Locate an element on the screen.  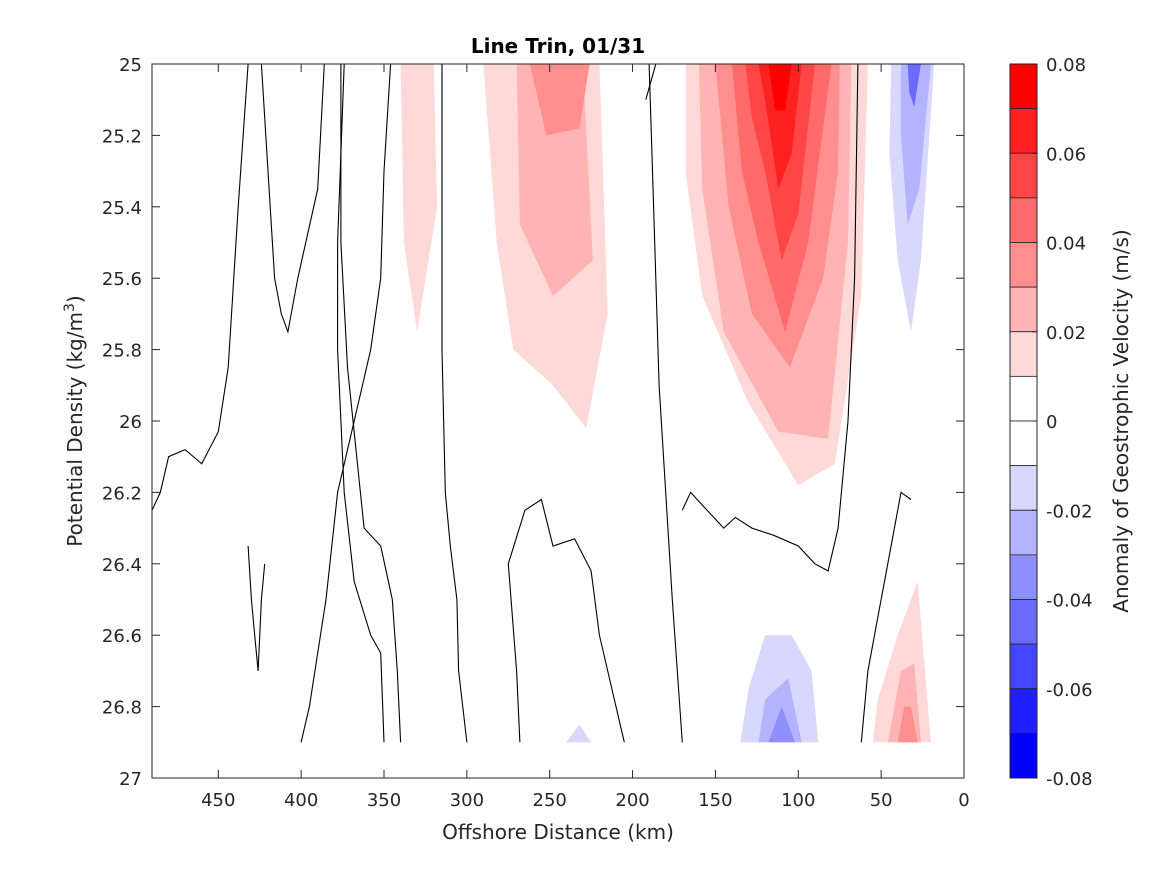
chart-title: Line Trin, 01/31 is located at coordinates (558, 46).